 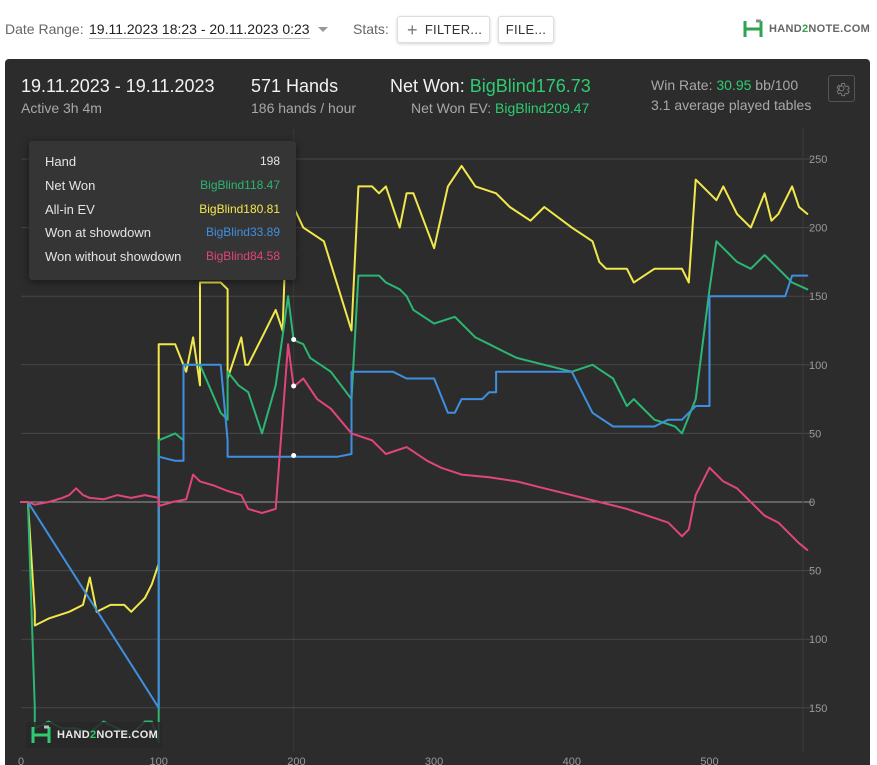 What do you see at coordinates (304, 108) in the screenshot?
I see `hands-per-hour: 186 hands / hour` at bounding box center [304, 108].